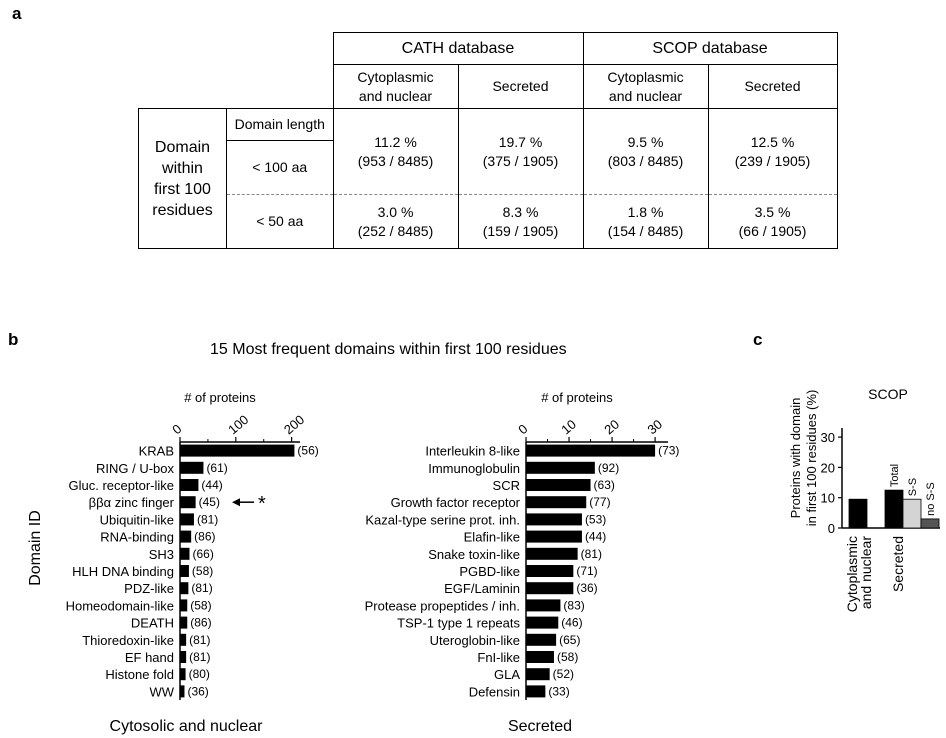  What do you see at coordinates (568, 427) in the screenshot?
I see `x-tick-label: 10` at bounding box center [568, 427].